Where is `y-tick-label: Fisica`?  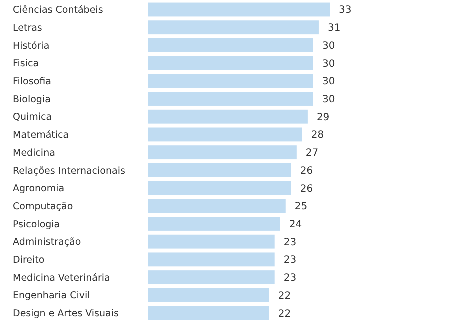
y-tick-label: Fisica is located at coordinates (26, 64).